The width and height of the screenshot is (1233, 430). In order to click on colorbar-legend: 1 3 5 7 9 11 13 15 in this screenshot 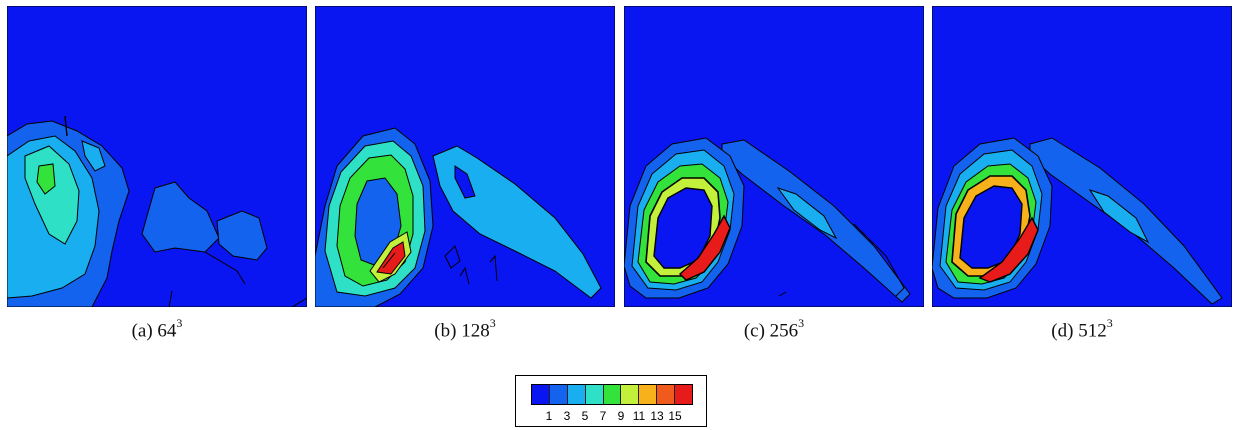, I will do `click(611, 401)`.